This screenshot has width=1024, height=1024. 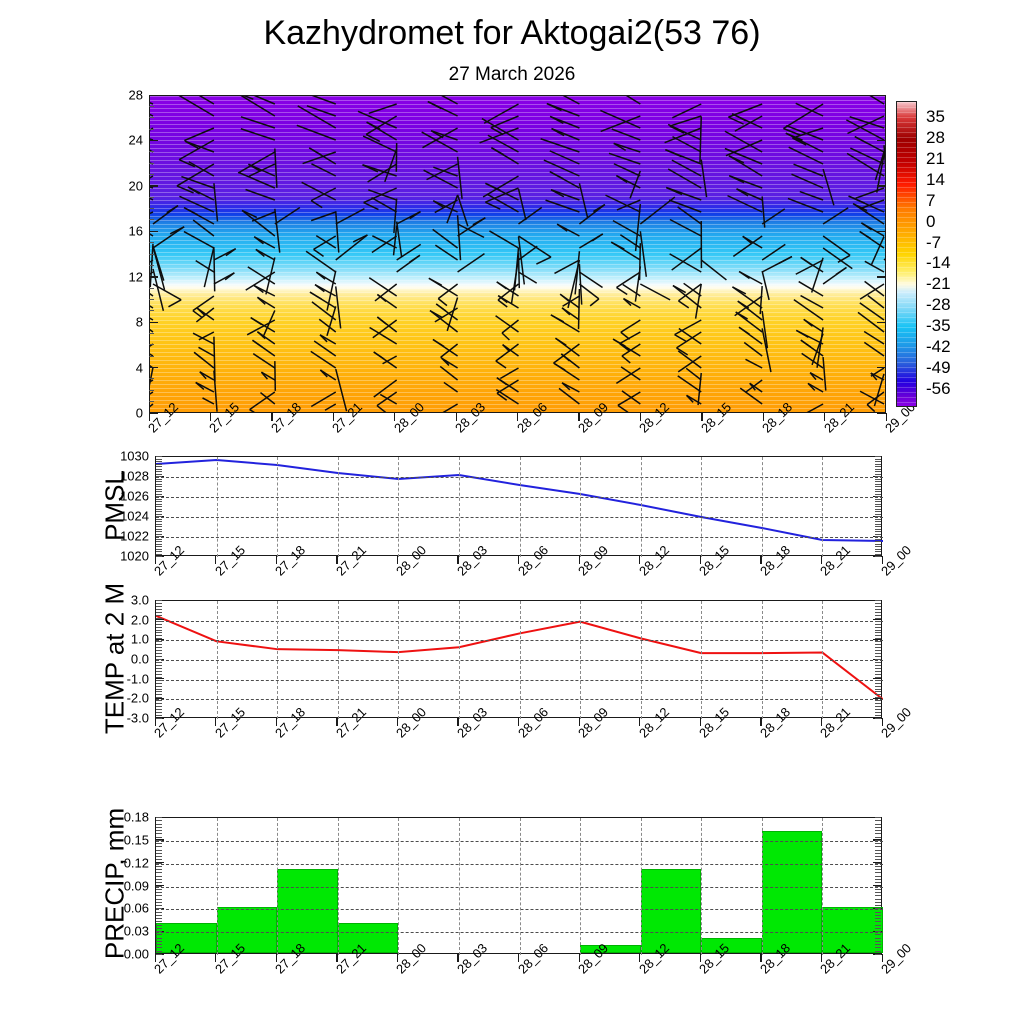 What do you see at coordinates (938, 263) in the screenshot?
I see `colorbar-tick-label: -14` at bounding box center [938, 263].